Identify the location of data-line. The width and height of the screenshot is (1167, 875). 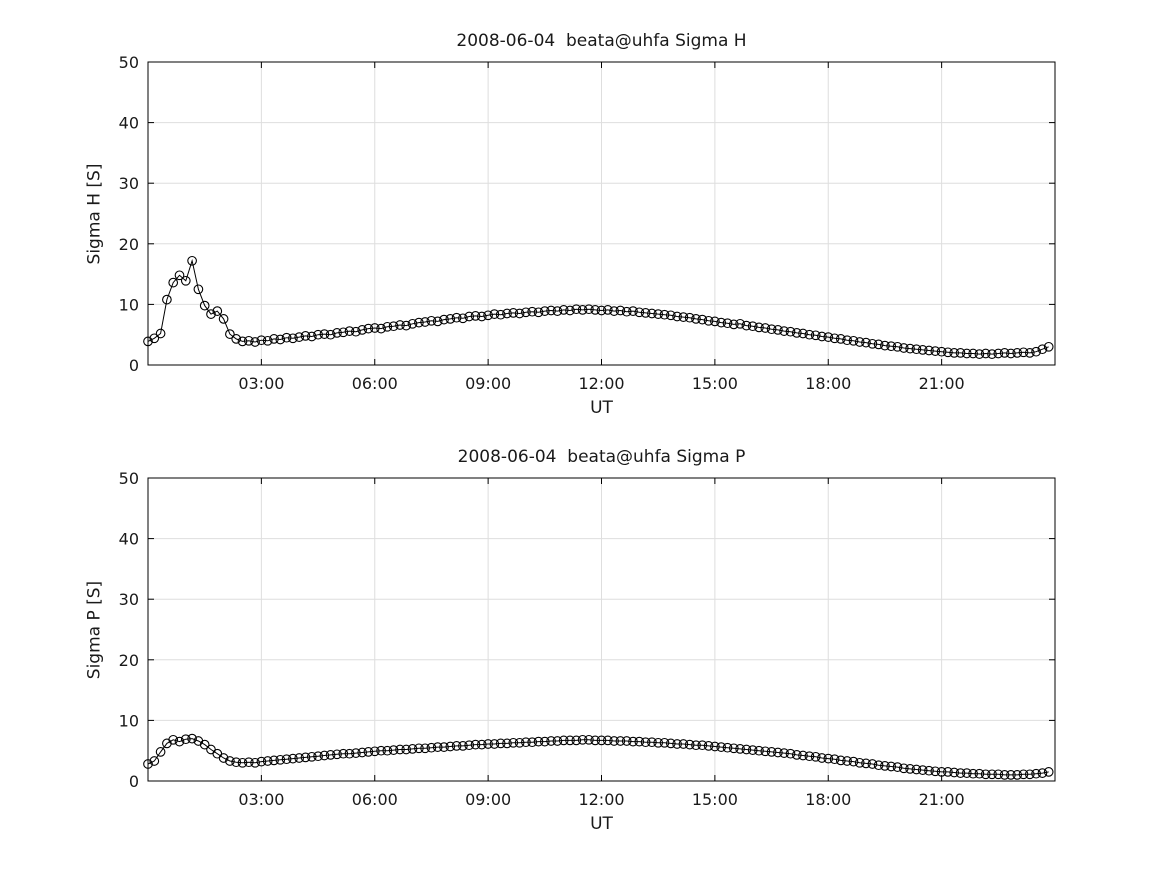
(598, 306).